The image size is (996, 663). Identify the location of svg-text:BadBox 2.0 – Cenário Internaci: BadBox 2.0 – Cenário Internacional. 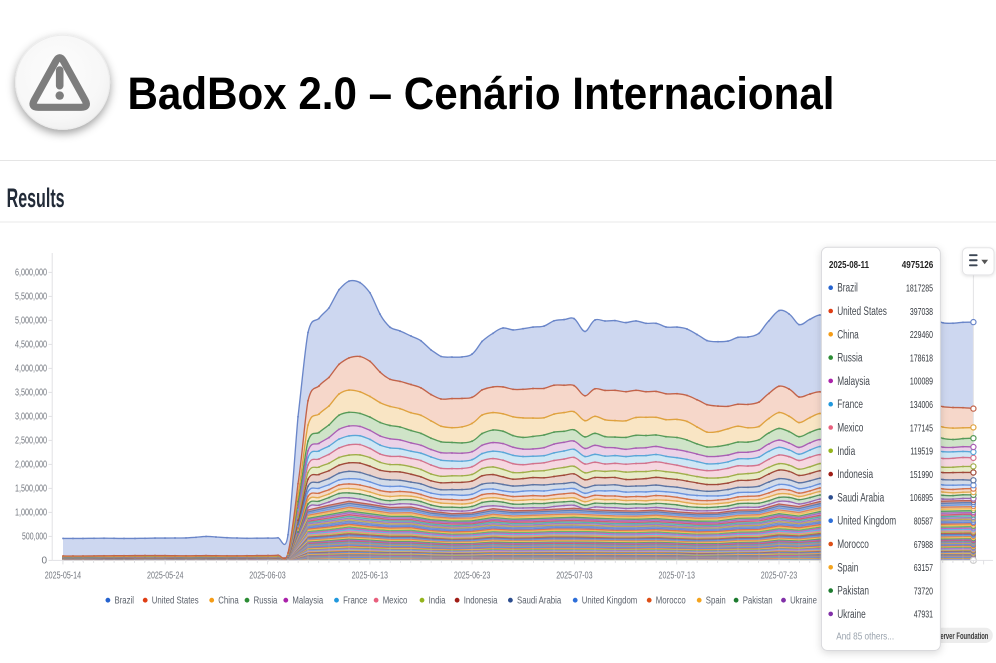
(481, 93).